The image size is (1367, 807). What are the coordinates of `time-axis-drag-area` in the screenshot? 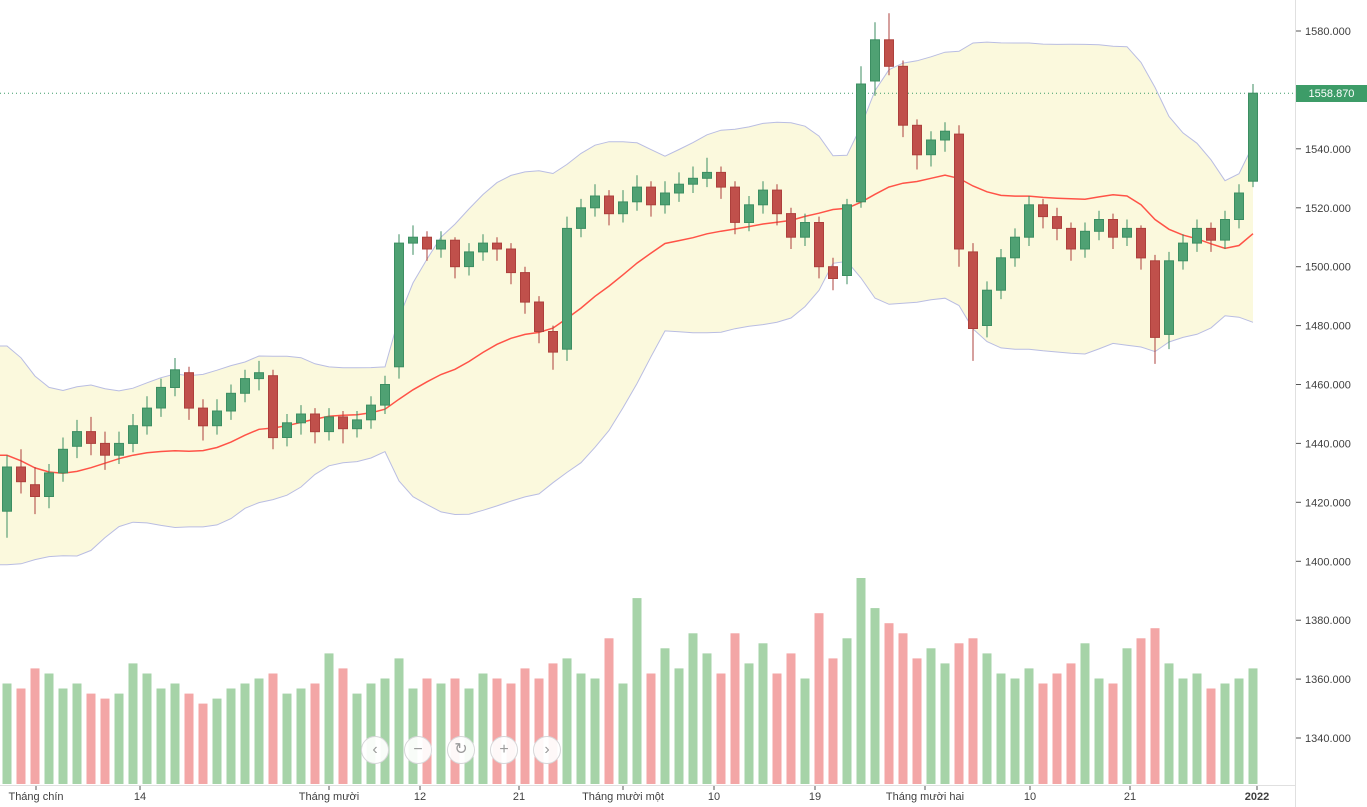 It's located at (647, 796).